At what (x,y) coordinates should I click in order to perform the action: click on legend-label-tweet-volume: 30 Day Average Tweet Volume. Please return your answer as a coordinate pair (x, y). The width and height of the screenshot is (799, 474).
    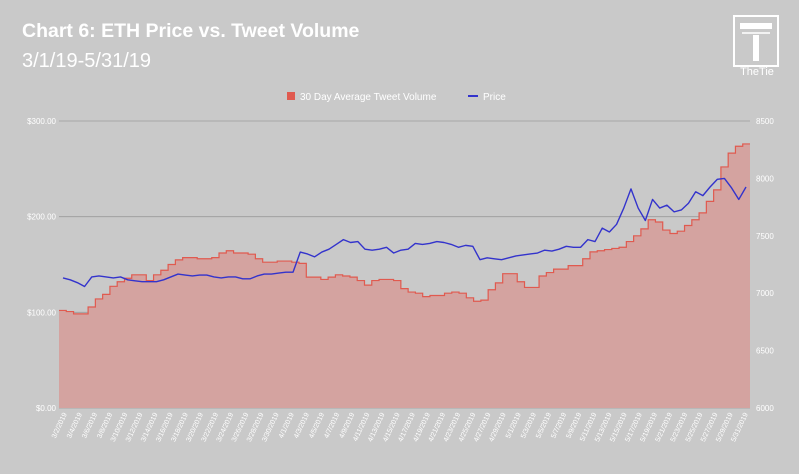
    Looking at the image, I should click on (368, 97).